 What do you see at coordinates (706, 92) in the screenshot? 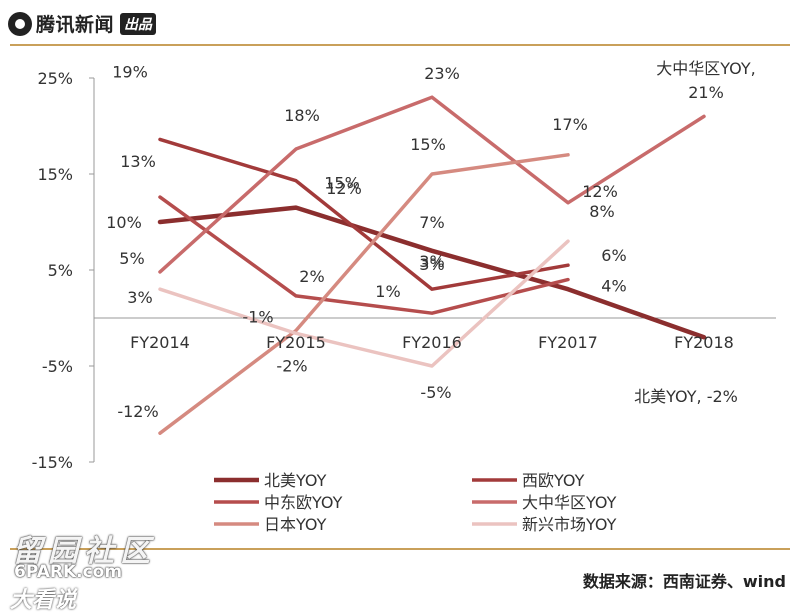
I see `annotation-label: 21%` at bounding box center [706, 92].